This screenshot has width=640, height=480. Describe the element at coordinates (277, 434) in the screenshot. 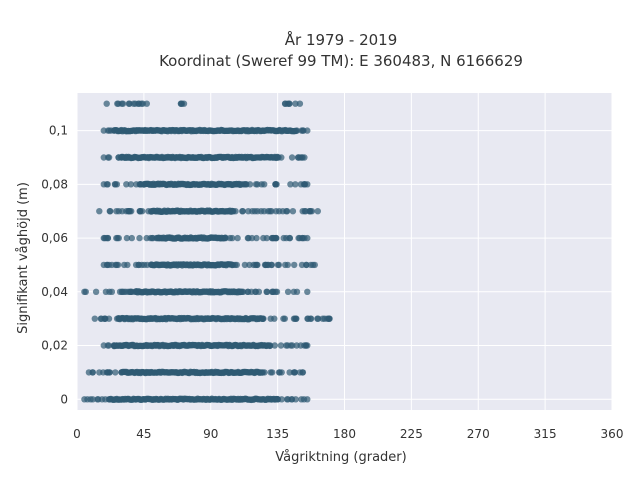

I see `x-tick-label: 135` at that location.